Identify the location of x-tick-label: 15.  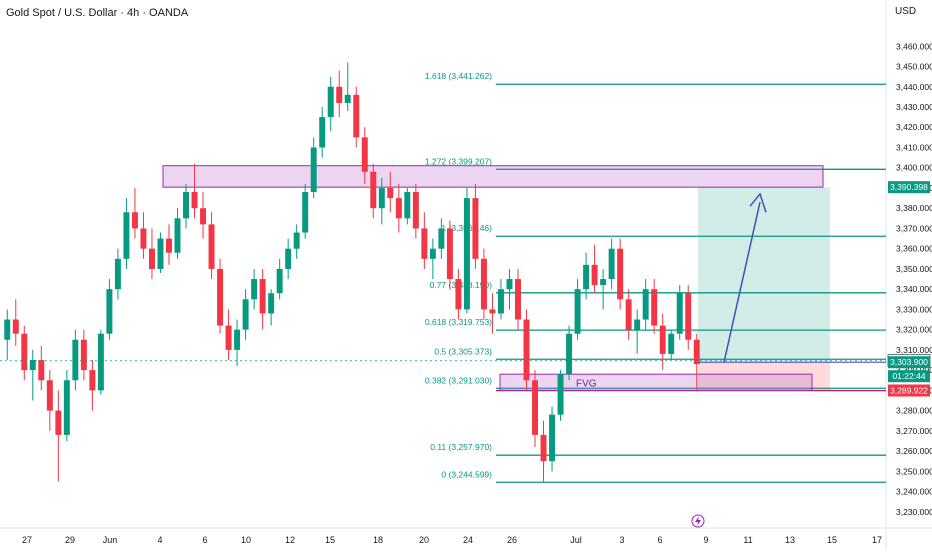
(330, 540).